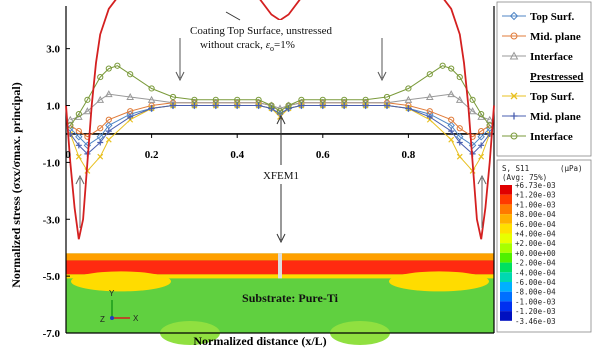  Describe the element at coordinates (119, 306) in the screenshot. I see `coordinate-triad: Y Z X` at that location.